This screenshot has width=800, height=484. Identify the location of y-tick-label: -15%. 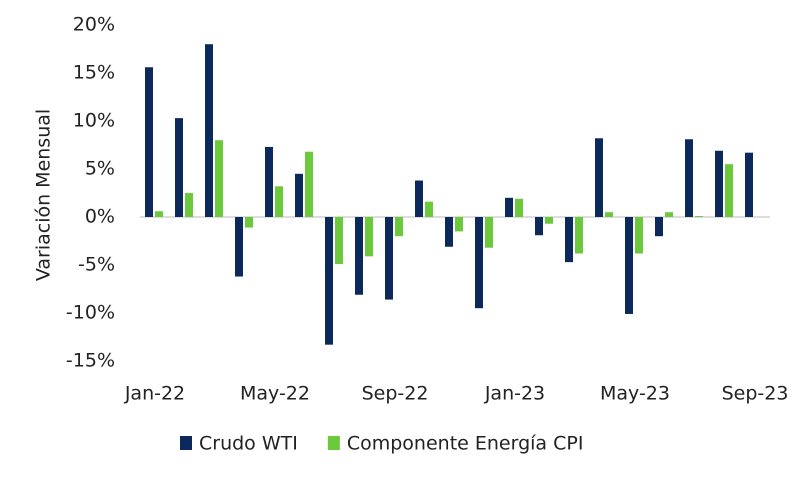
(90, 361).